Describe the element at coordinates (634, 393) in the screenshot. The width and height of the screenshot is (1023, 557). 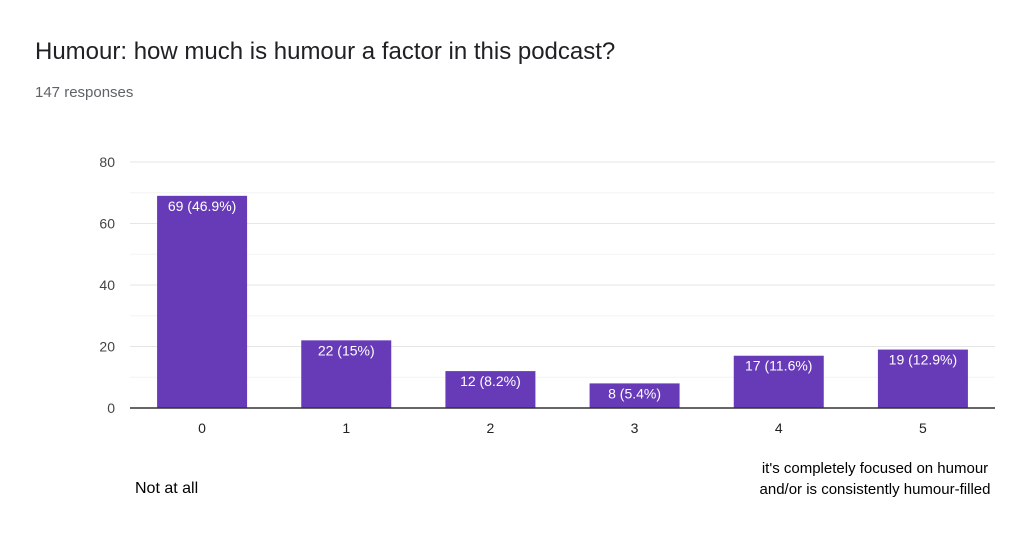
I see `data-label: 8 (5.4%)` at that location.